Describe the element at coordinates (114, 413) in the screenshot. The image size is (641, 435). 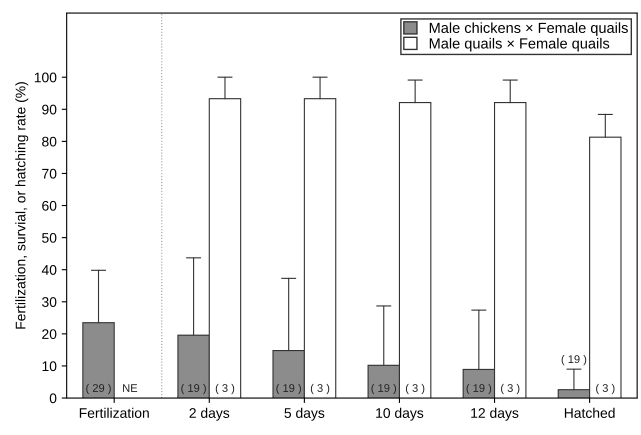
I see `x-tick-label: Fertilization` at that location.